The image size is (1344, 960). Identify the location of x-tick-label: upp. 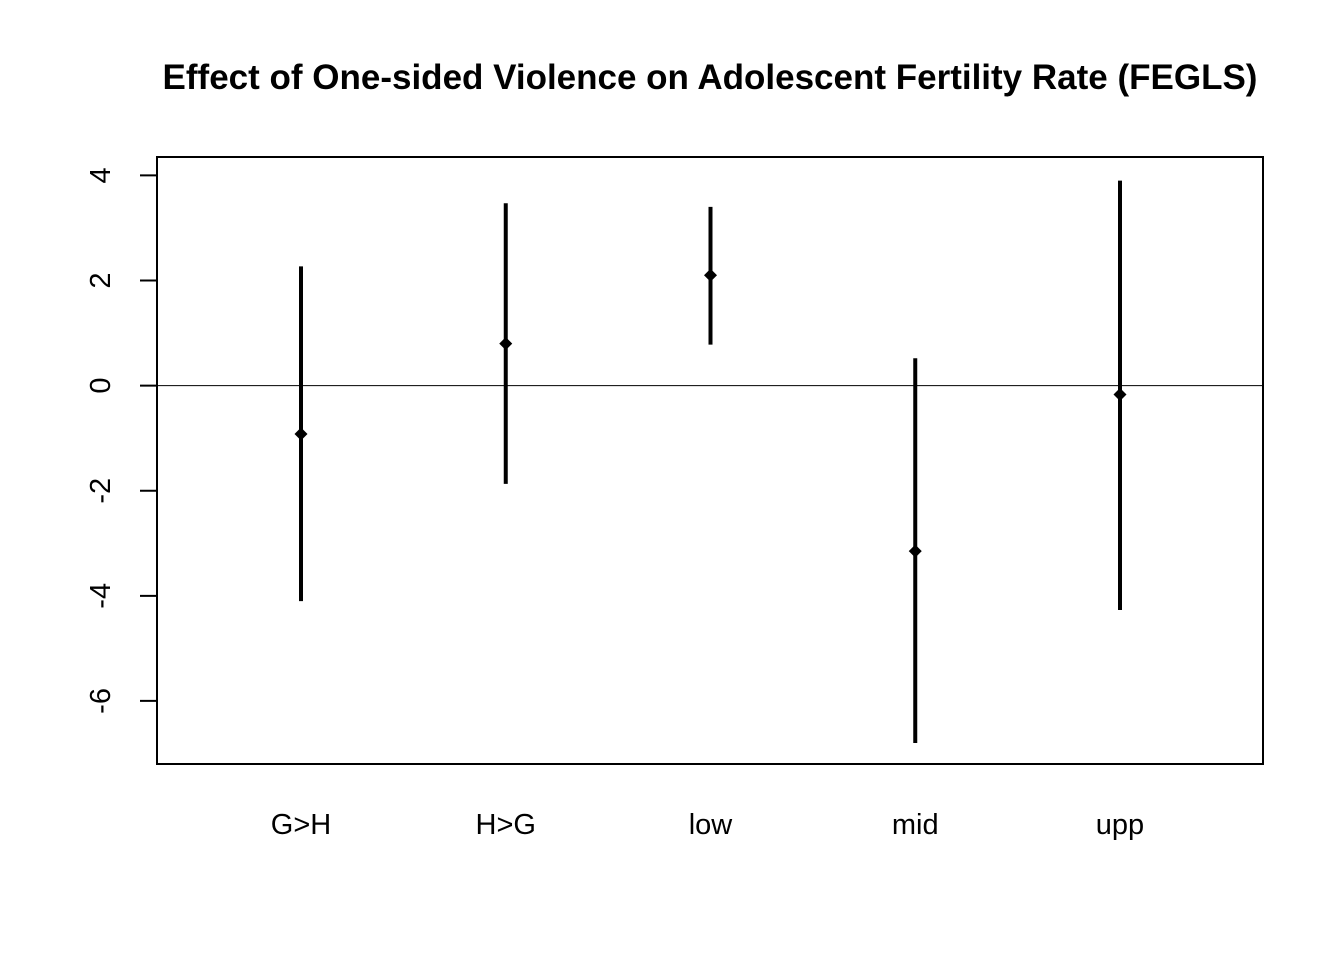
(1120, 825).